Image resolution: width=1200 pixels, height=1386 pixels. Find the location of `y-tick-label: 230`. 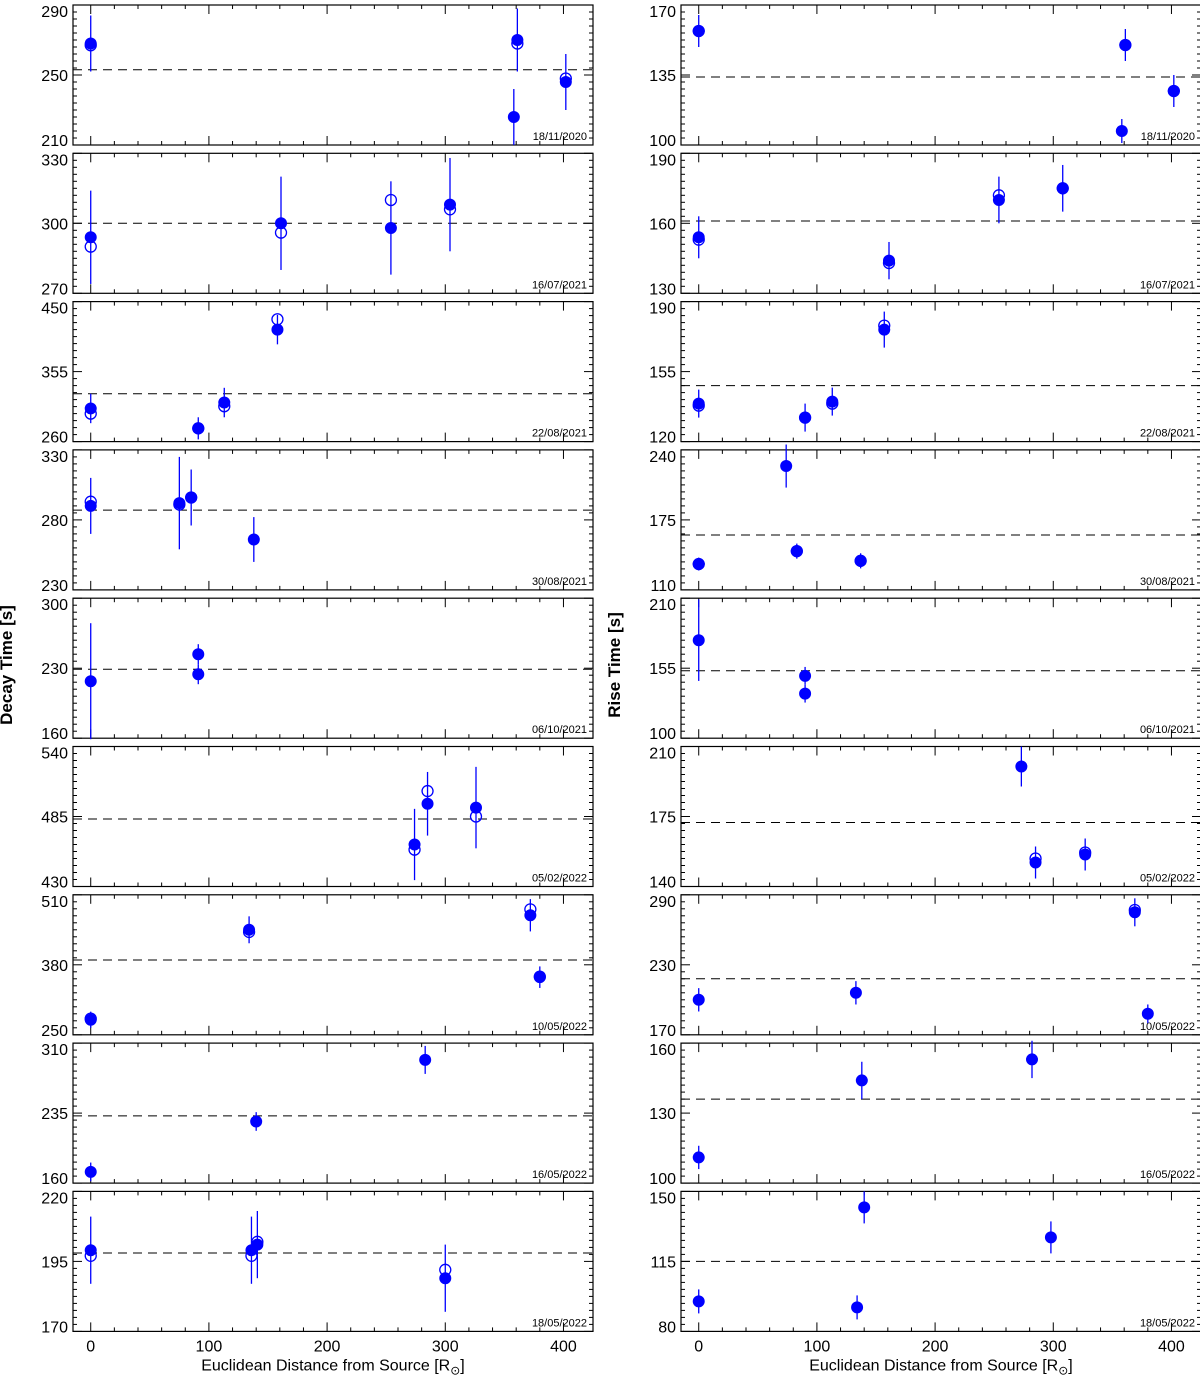

y-tick-label: 230 is located at coordinates (54, 669).